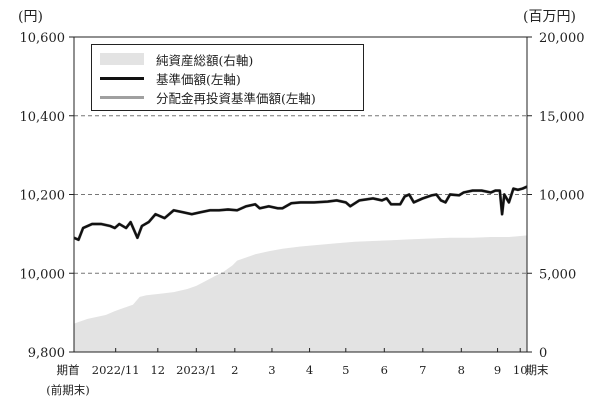 The width and height of the screenshot is (596, 403). Describe the element at coordinates (196, 370) in the screenshot. I see `x-tick-label: 2023/1` at that location.